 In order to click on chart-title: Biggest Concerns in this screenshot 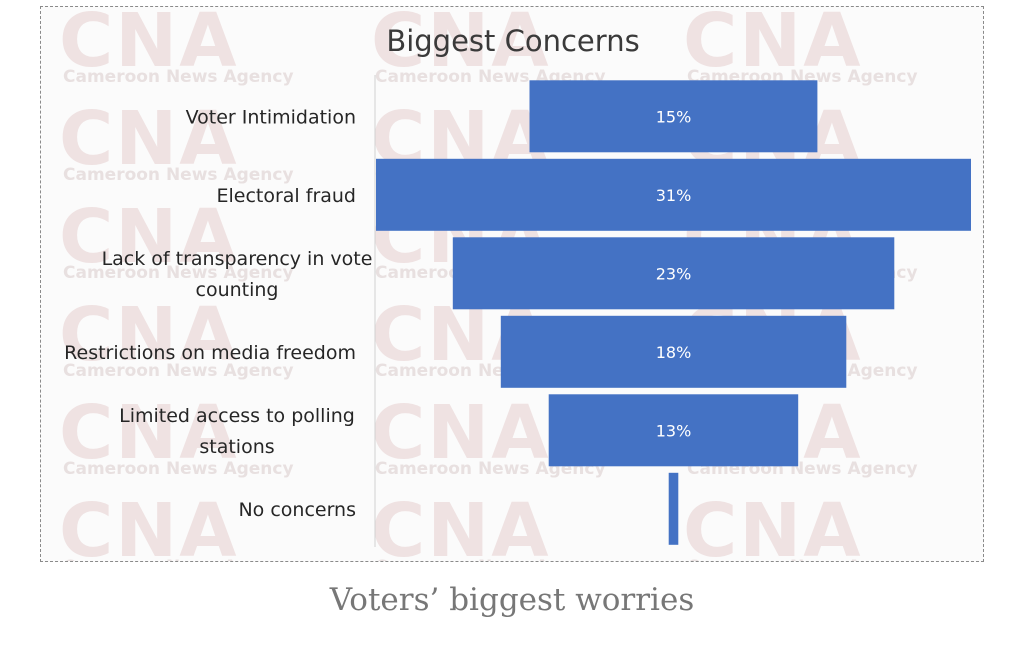, I will do `click(512, 41)`.